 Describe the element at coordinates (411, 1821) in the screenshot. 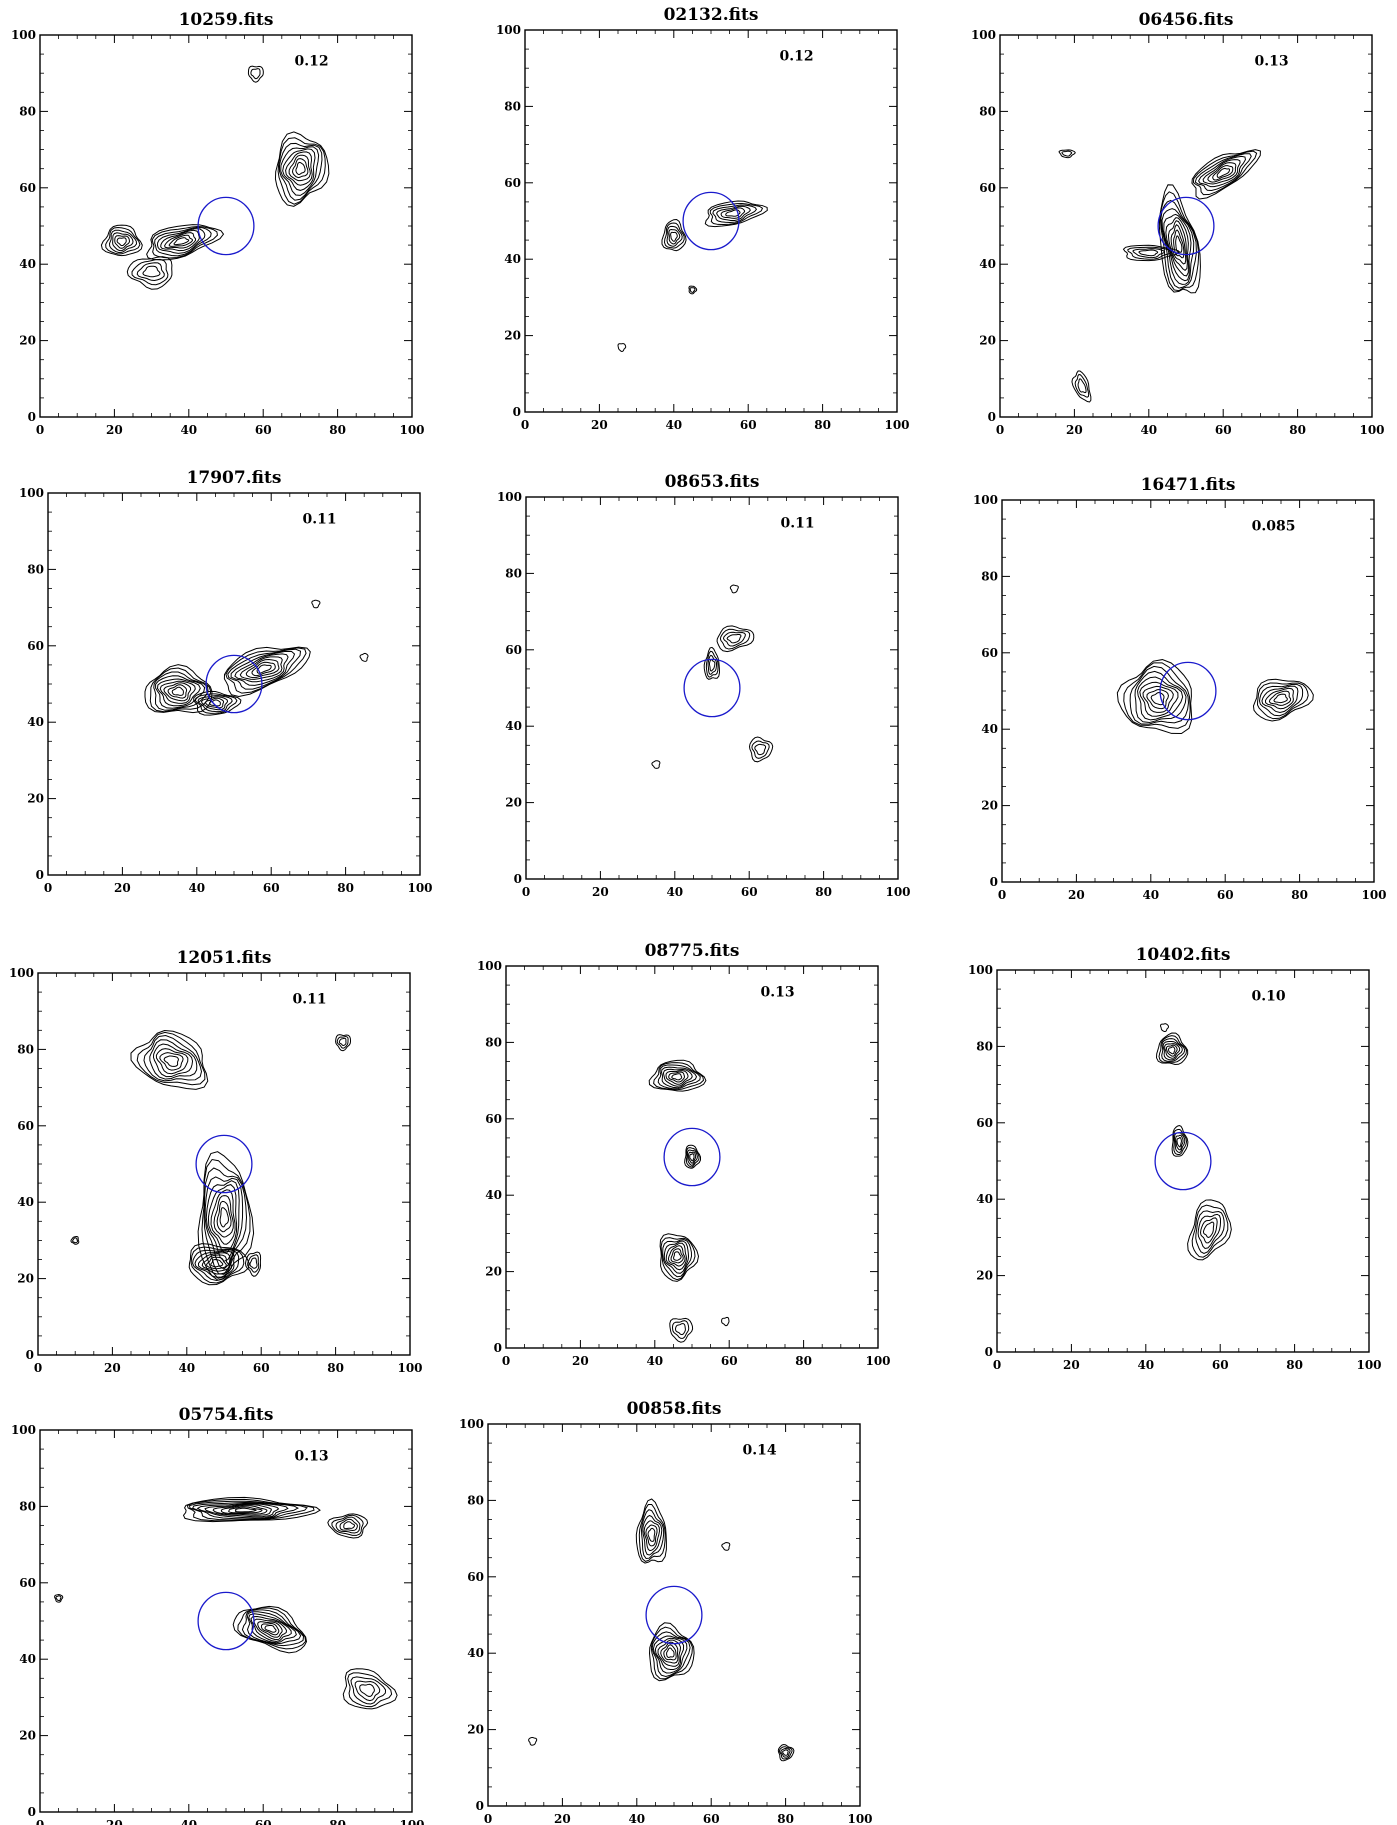

I see `x-tick-label: 100` at that location.